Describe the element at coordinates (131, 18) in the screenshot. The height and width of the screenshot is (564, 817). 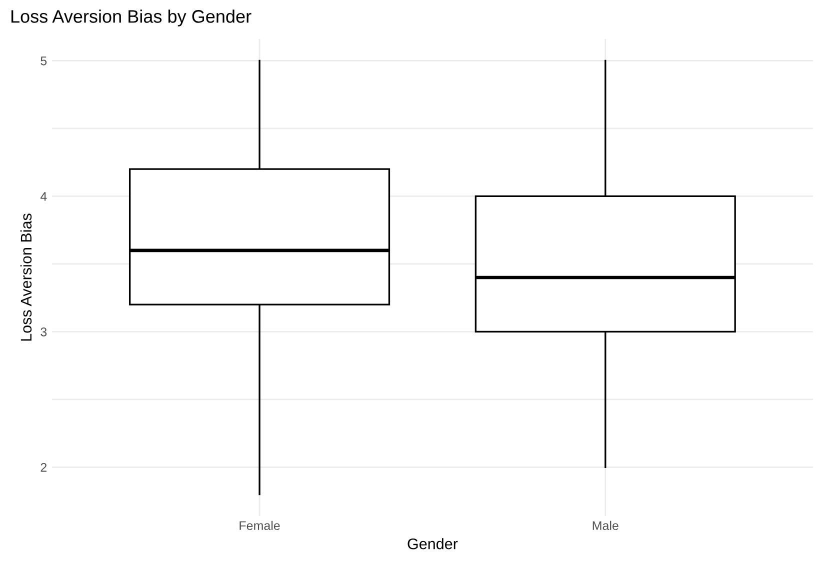
I see `chart-title: Loss Aversion Bias by Gender` at that location.